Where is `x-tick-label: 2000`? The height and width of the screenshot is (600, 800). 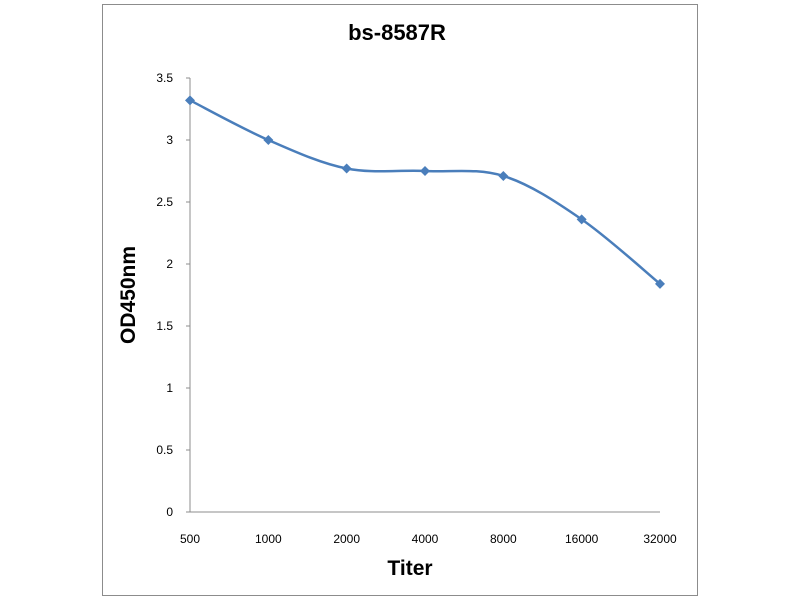 x-tick-label: 2000 is located at coordinates (346, 539).